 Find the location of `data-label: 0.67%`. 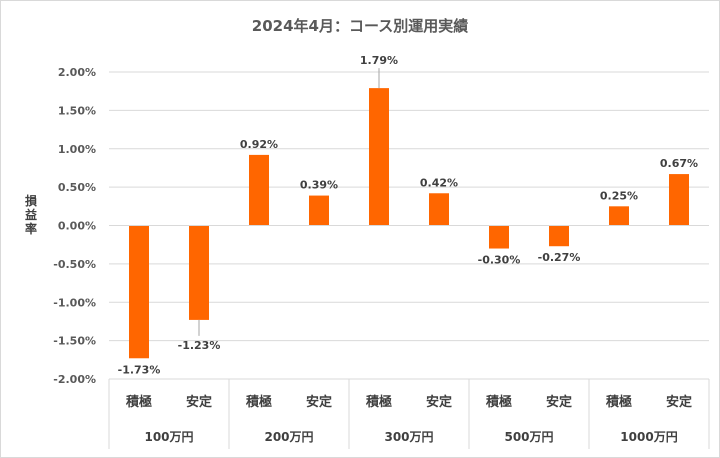

data-label: 0.67% is located at coordinates (679, 163).